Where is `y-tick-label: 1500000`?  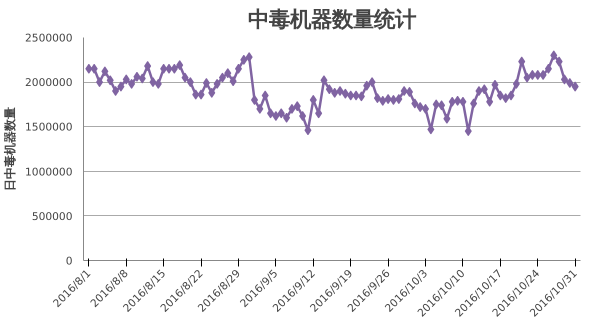 y-tick-label: 1500000 is located at coordinates (49, 127).